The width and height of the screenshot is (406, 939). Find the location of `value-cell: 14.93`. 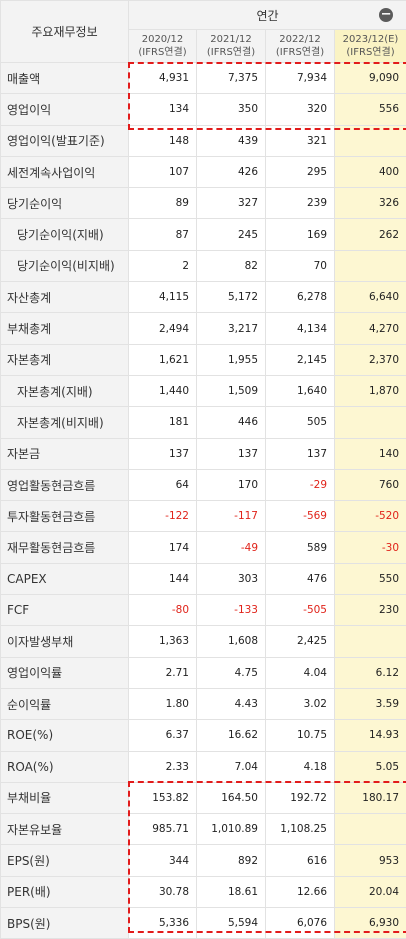

value-cell: 14.93 is located at coordinates (370, 735).